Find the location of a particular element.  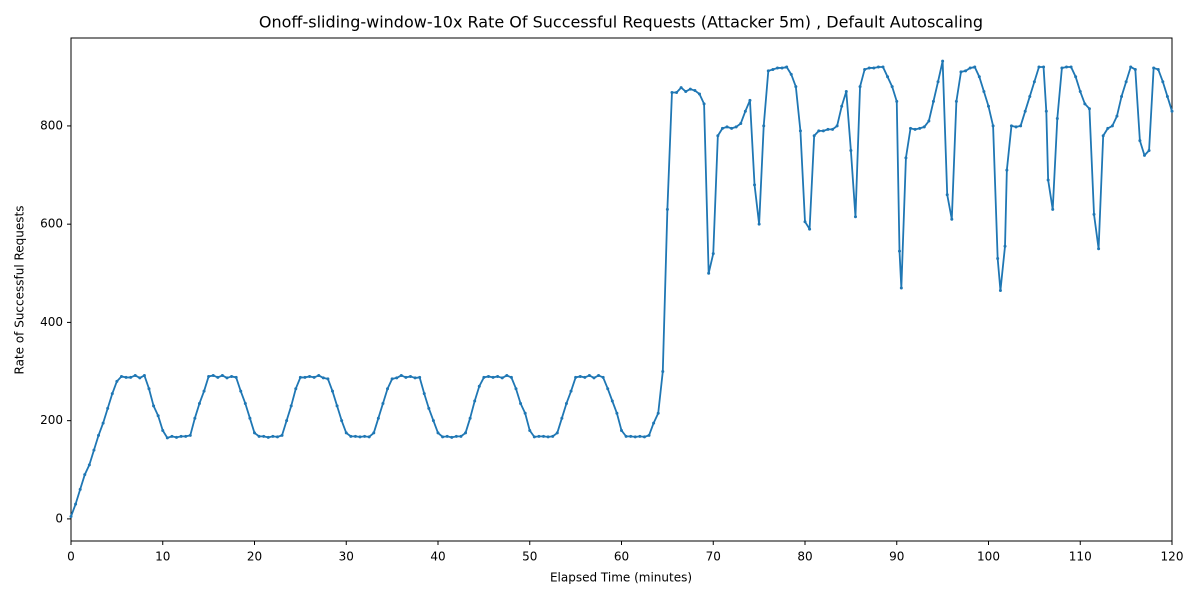

x-tick-label: 70 is located at coordinates (713, 557).